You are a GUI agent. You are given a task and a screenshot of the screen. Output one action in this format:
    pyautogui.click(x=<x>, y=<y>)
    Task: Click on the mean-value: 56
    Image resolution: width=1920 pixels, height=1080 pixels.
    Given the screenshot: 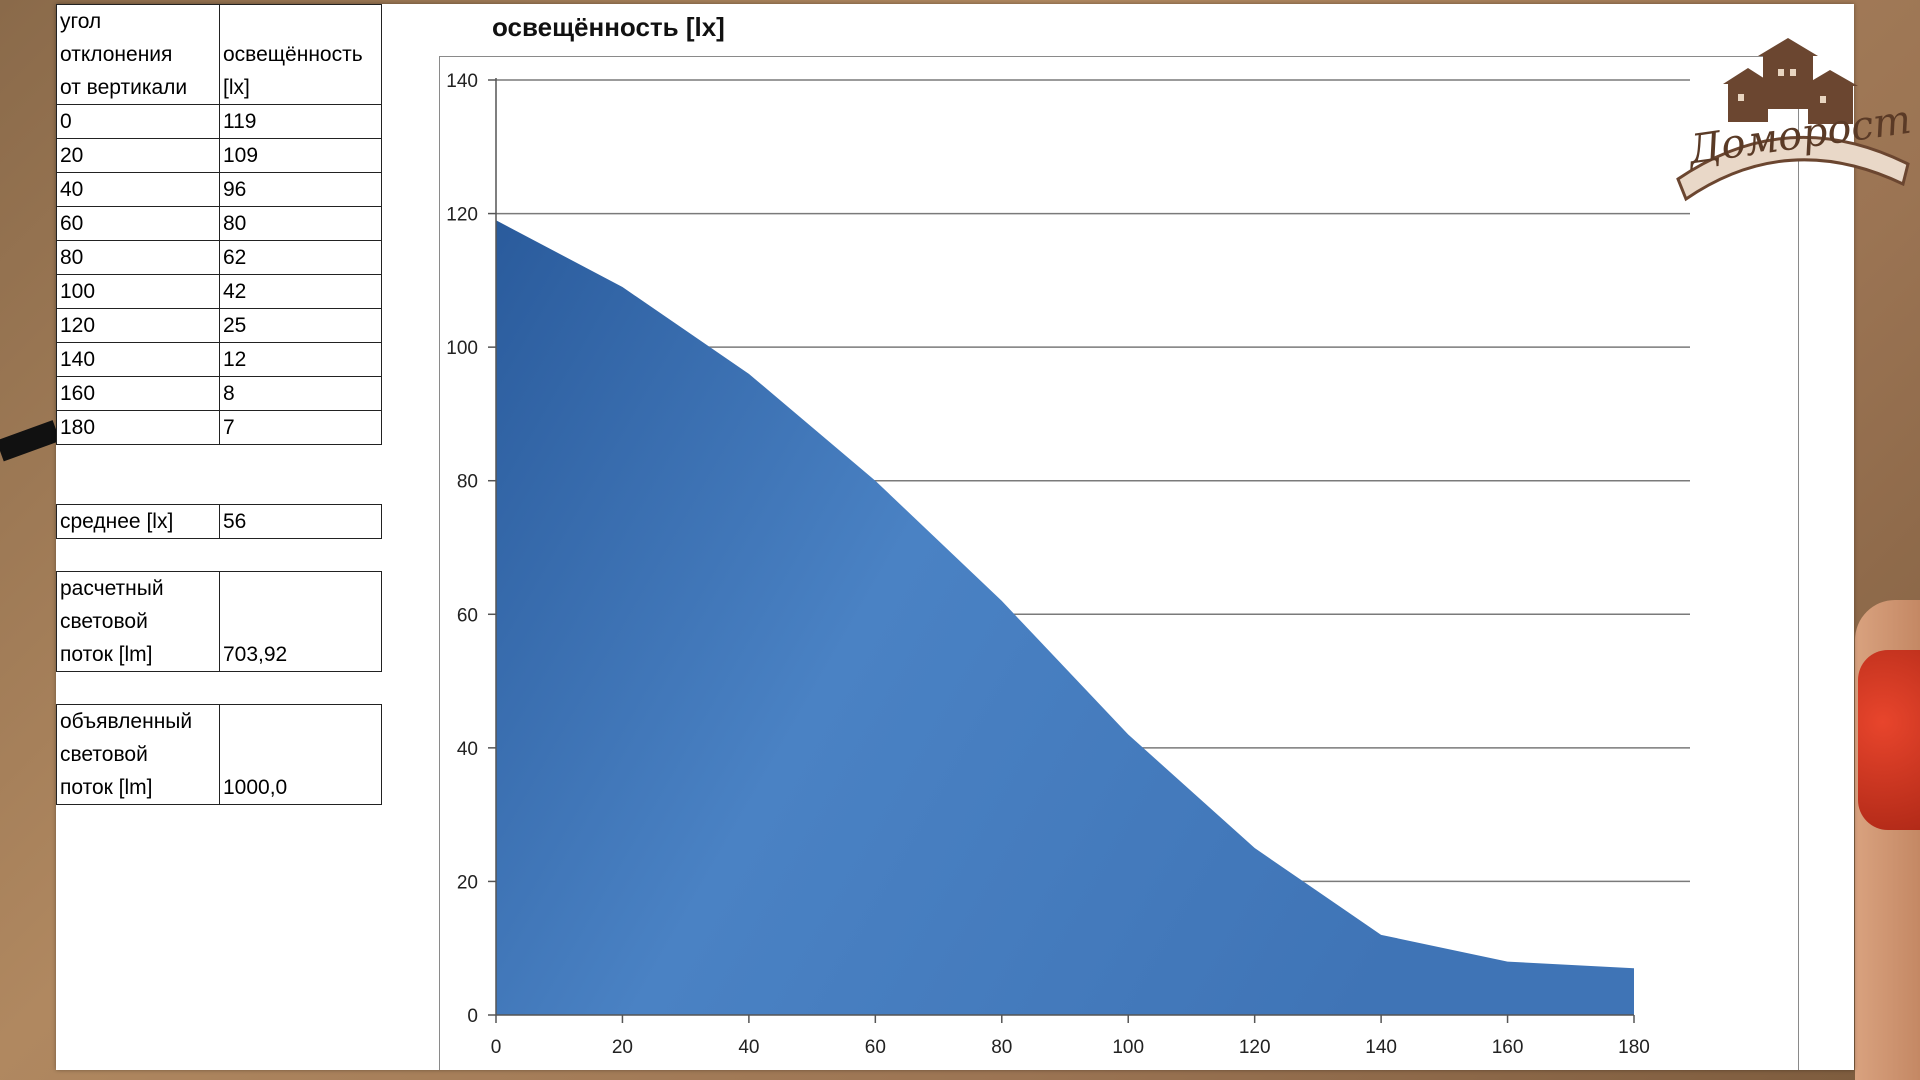 What is the action you would take?
    pyautogui.click(x=300, y=521)
    